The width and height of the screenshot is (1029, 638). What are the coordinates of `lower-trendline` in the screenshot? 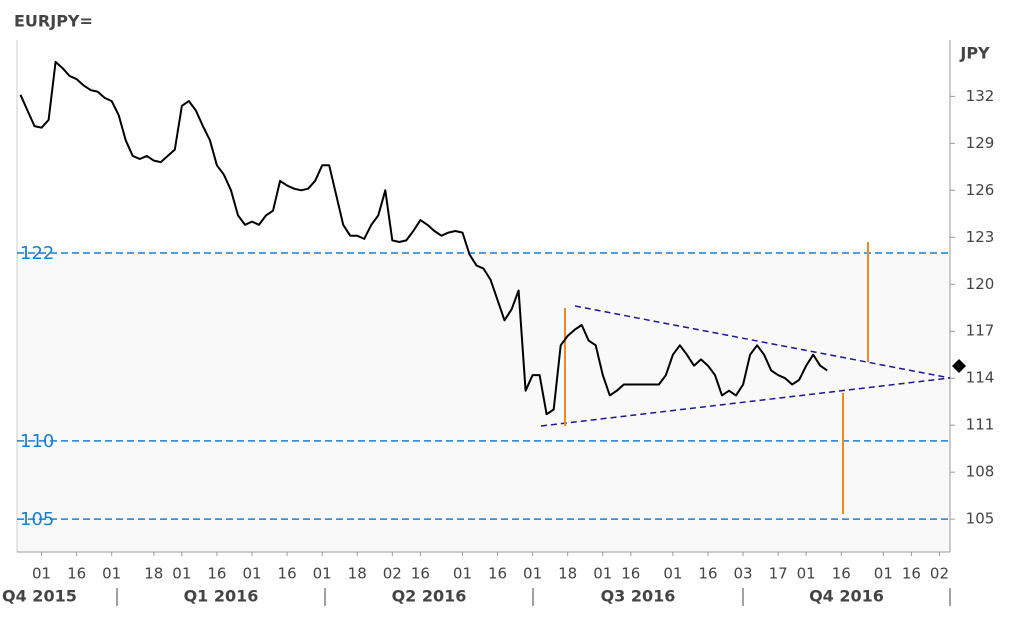 It's located at (745, 402).